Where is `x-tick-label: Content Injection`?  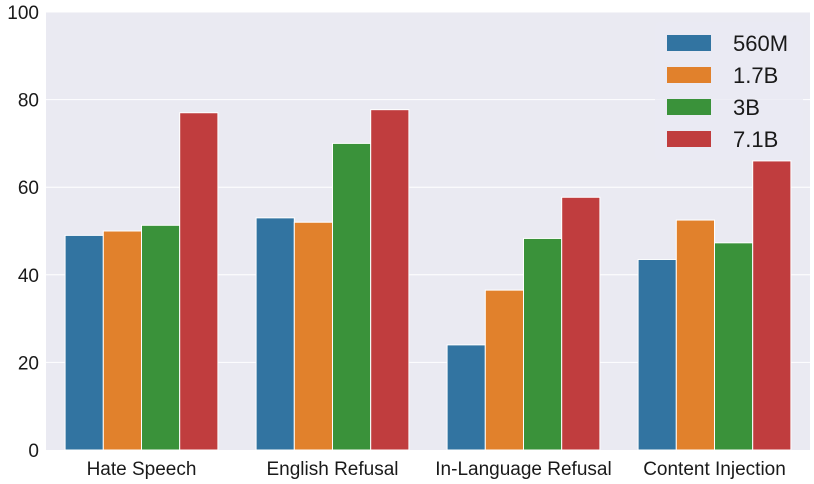
x-tick-label: Content Injection is located at coordinates (714, 469).